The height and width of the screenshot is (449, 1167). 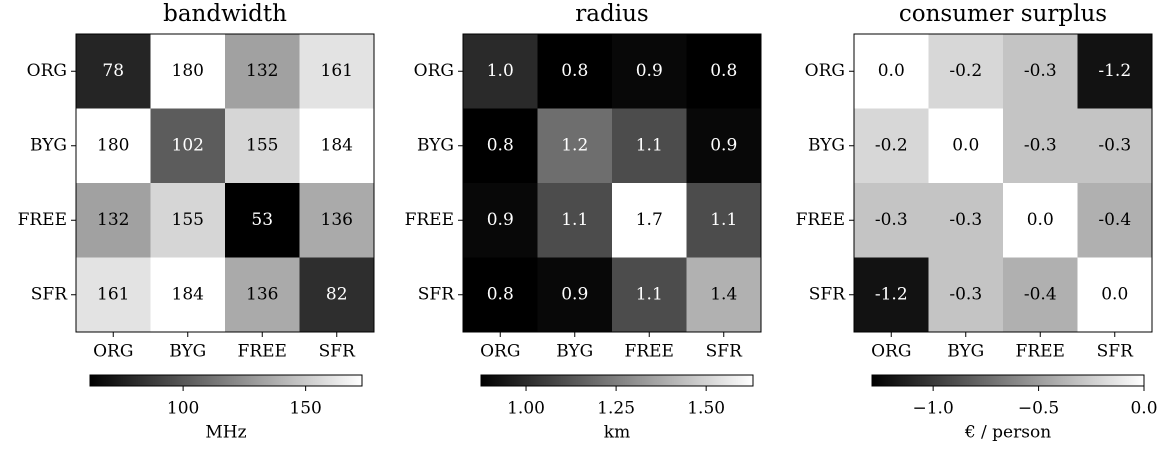 I want to click on cell-label: 180, so click(x=188, y=71).